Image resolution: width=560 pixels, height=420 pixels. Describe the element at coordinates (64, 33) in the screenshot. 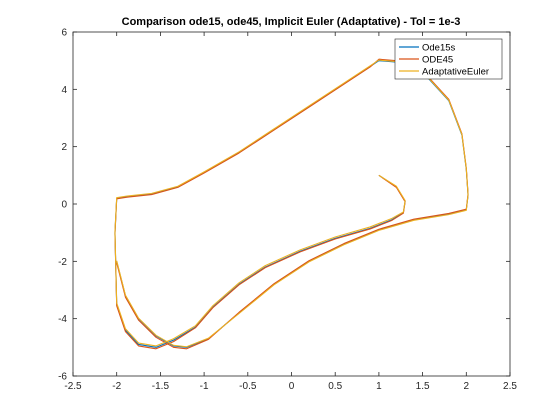

I see `y-tick-label: 6` at that location.